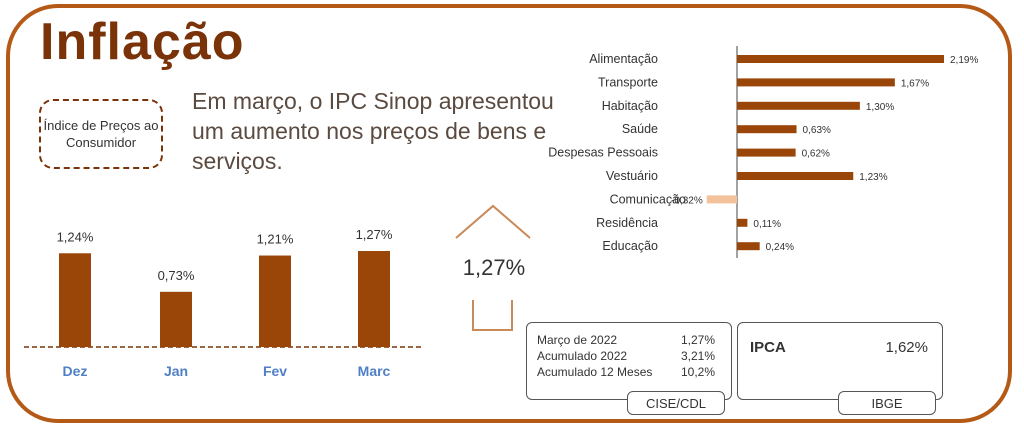 This screenshot has width=1024, height=433. What do you see at coordinates (577, 340) in the screenshot?
I see `summary-row-label: Março de 2022` at bounding box center [577, 340].